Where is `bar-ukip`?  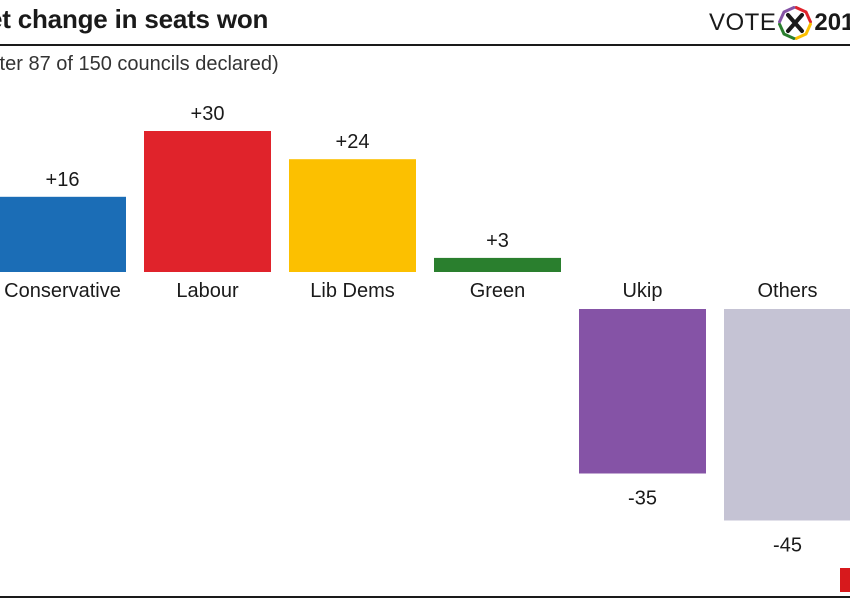
bar-ukip is located at coordinates (642, 391).